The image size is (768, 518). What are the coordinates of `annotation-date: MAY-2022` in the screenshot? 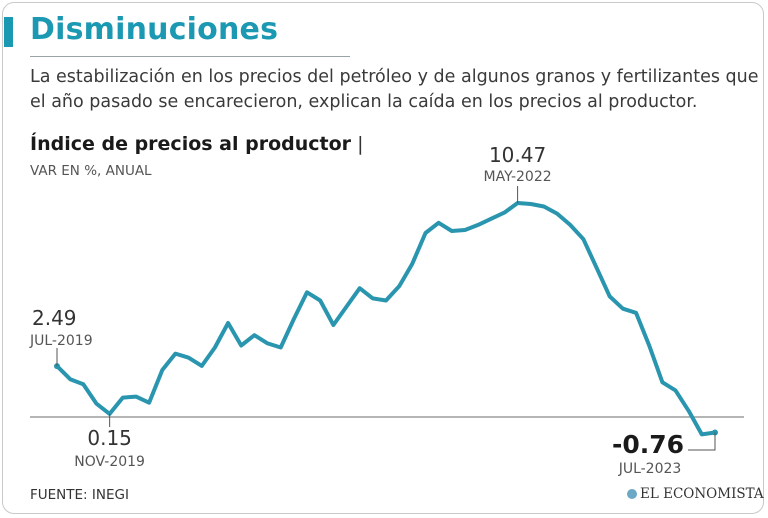 It's located at (518, 177).